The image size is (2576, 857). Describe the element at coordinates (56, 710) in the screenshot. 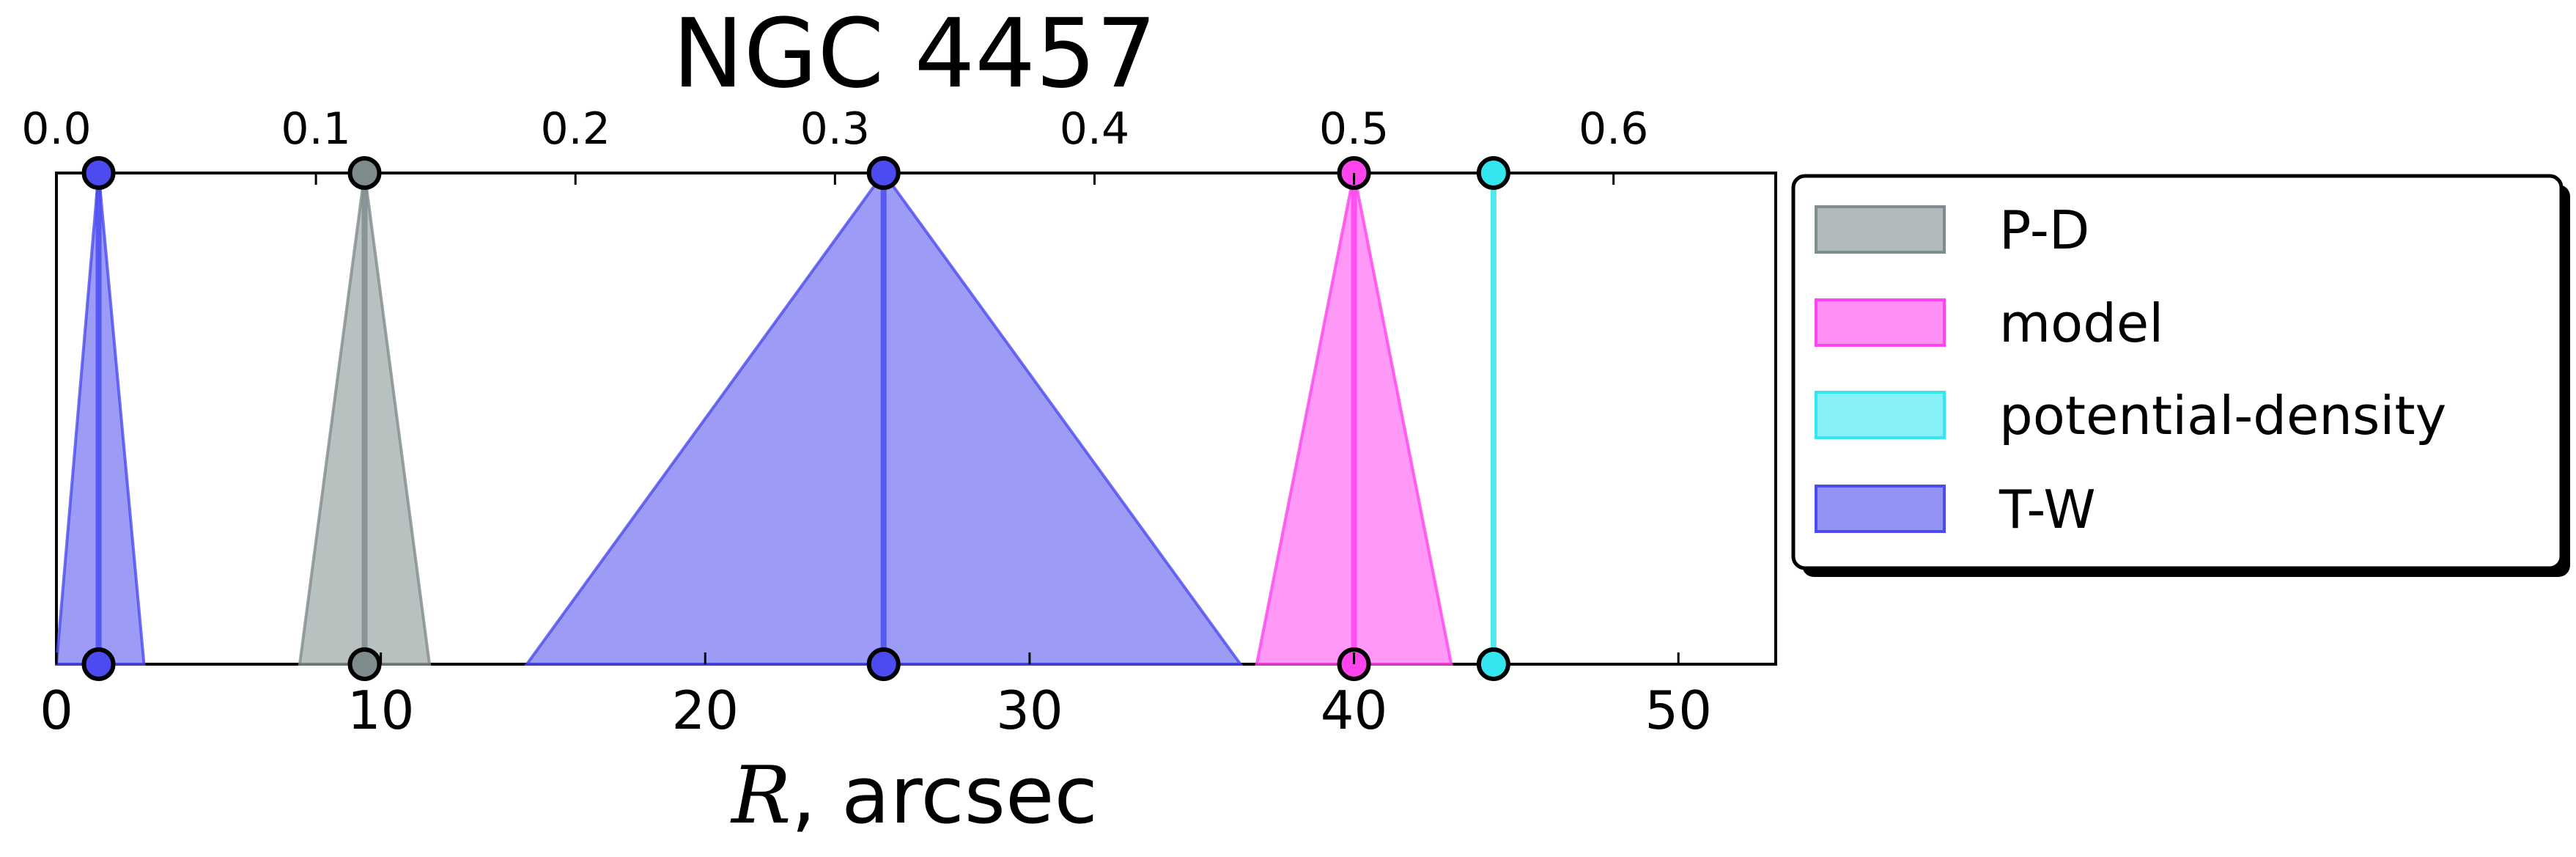

I see `x-tick-label: 0` at that location.